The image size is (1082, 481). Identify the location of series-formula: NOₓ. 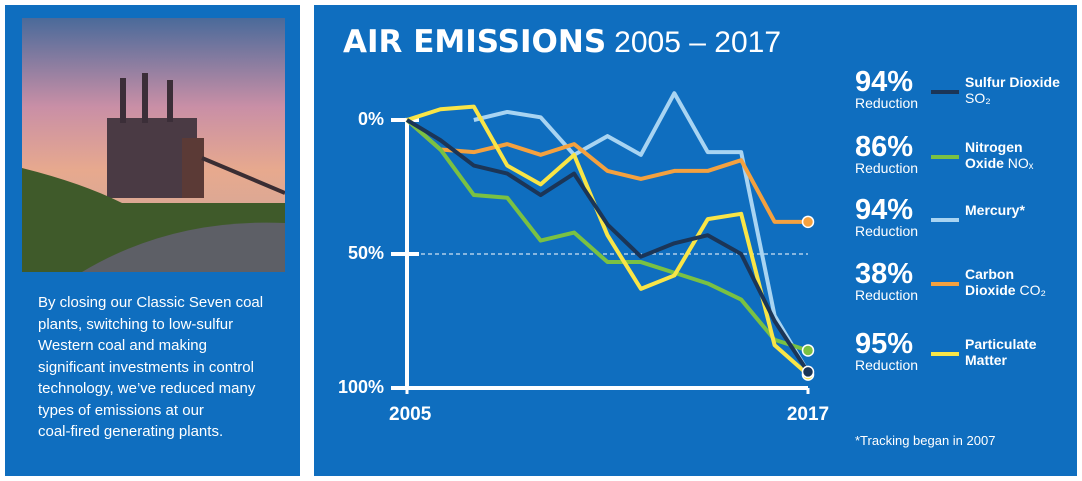
(1020, 163).